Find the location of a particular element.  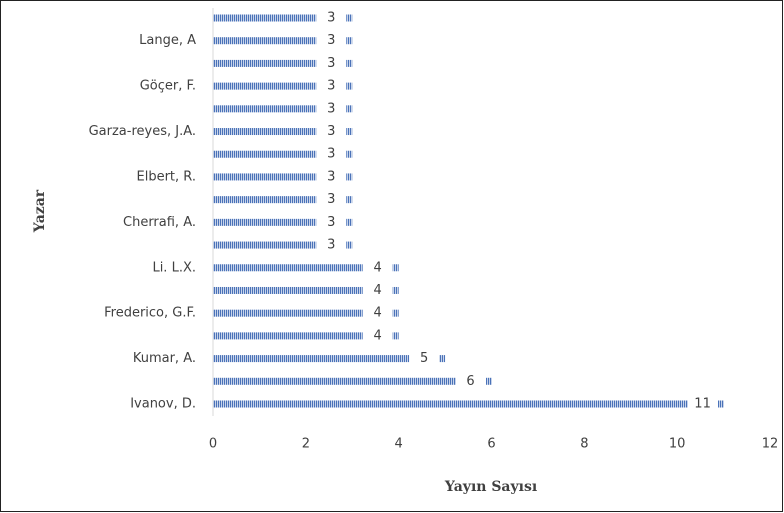

value-label: 6 is located at coordinates (470, 381).